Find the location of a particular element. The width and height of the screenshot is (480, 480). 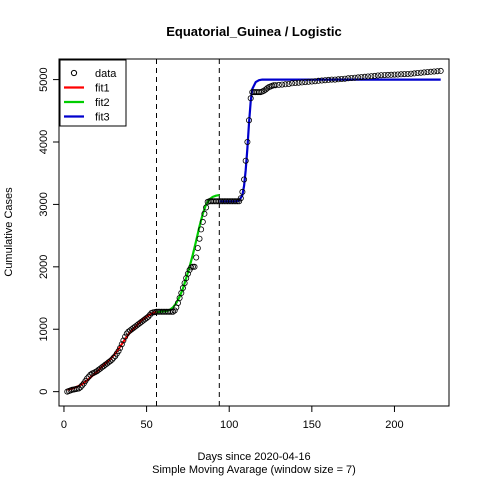

x-tick-label: 0 is located at coordinates (64, 425).